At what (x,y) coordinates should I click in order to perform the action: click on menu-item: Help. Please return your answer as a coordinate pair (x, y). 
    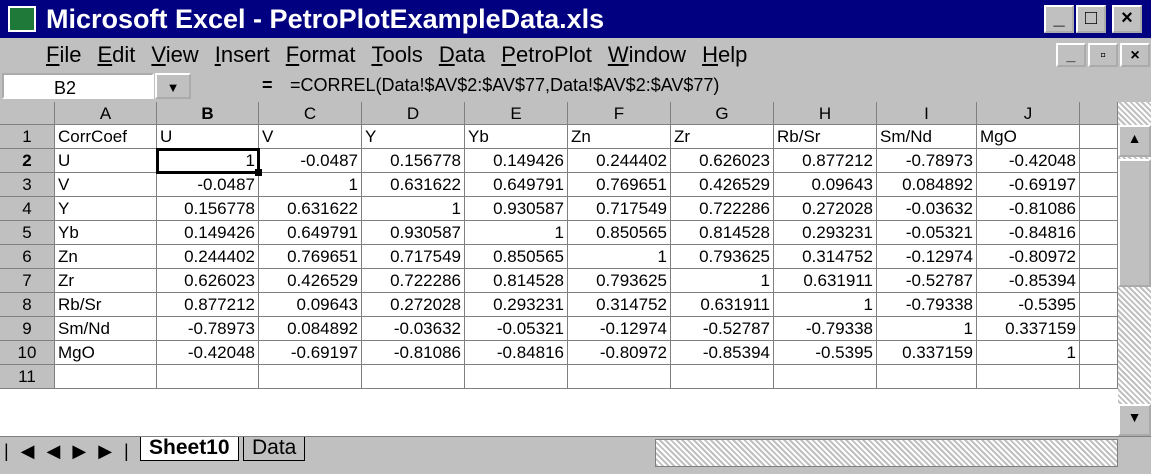
    Looking at the image, I should click on (725, 54).